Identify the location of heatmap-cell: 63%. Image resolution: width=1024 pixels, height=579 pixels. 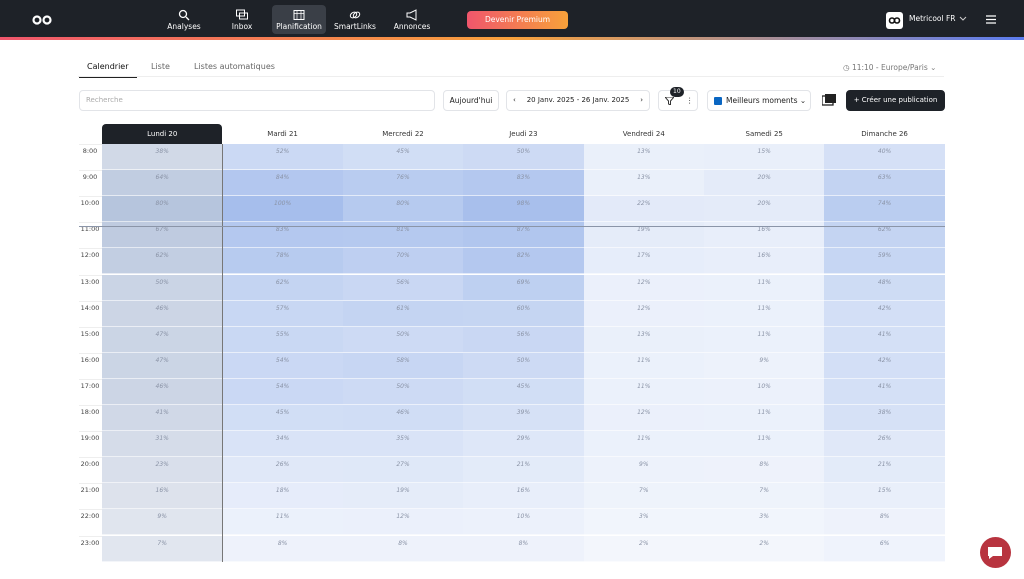
(884, 183).